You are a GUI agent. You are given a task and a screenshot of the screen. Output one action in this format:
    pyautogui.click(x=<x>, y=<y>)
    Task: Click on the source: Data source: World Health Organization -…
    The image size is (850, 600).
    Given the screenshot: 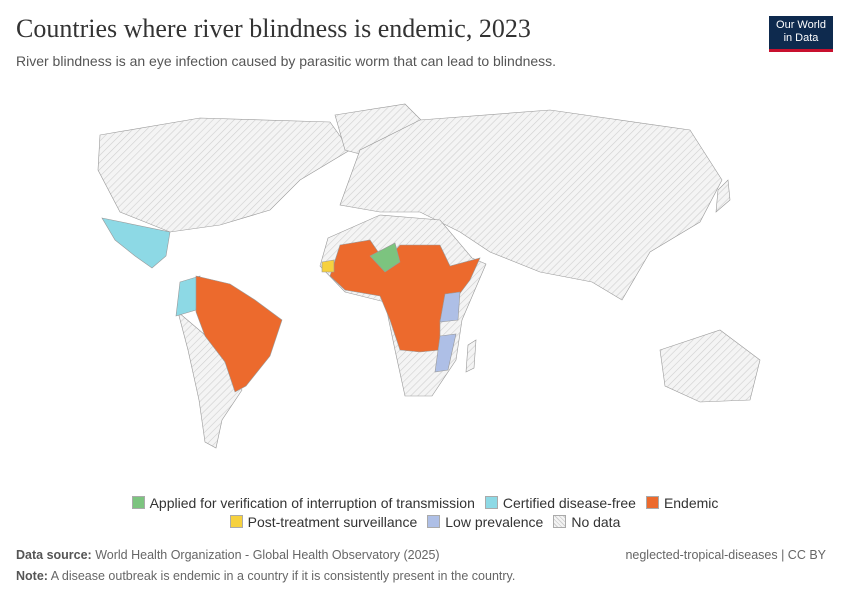 What is the action you would take?
    pyautogui.click(x=228, y=555)
    